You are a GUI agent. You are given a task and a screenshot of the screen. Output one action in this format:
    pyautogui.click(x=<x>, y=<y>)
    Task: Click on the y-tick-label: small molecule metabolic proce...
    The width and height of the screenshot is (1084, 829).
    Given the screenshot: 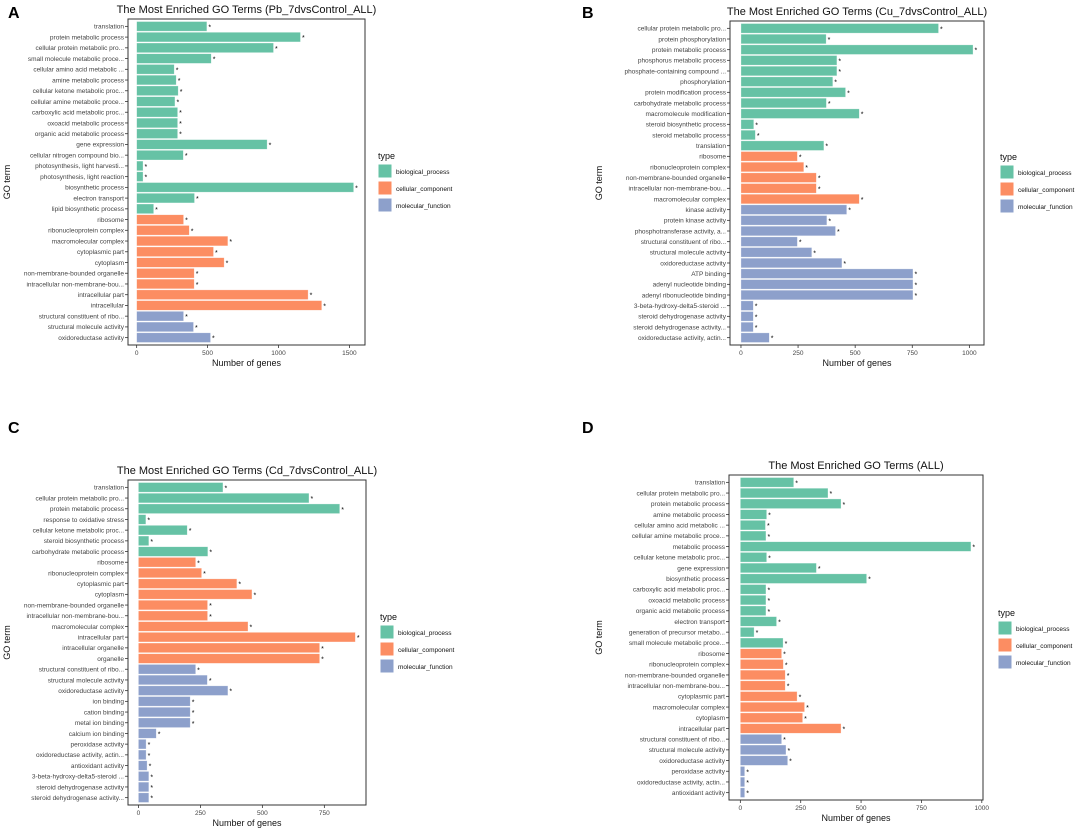 What is the action you would take?
    pyautogui.click(x=76, y=59)
    